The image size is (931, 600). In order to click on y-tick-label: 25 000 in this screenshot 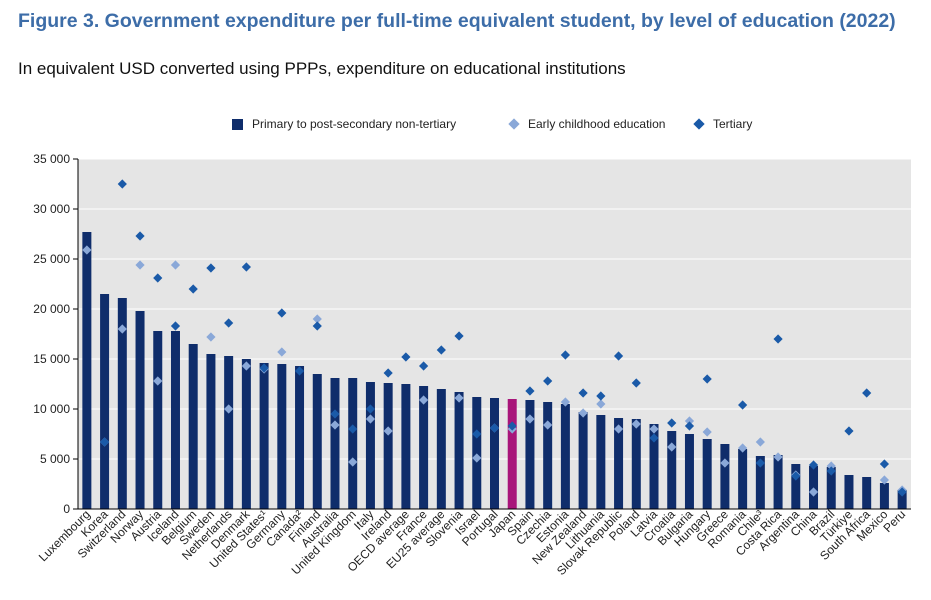, I will do `click(51, 259)`.